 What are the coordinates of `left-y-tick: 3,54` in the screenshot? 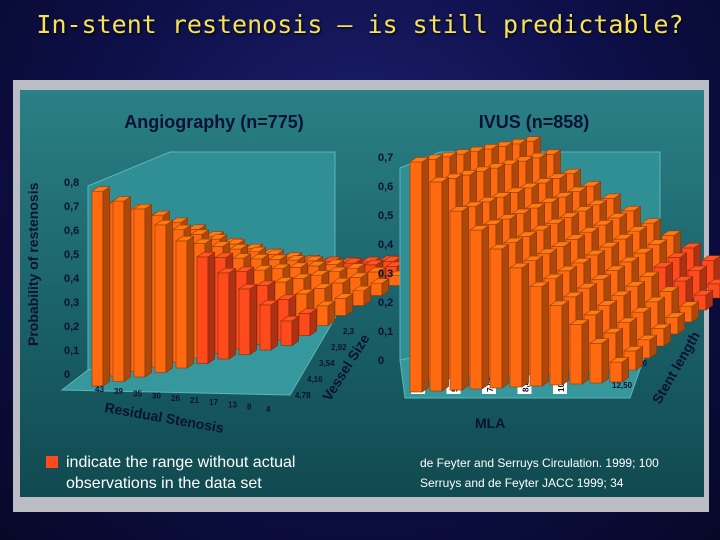 It's located at (327, 363).